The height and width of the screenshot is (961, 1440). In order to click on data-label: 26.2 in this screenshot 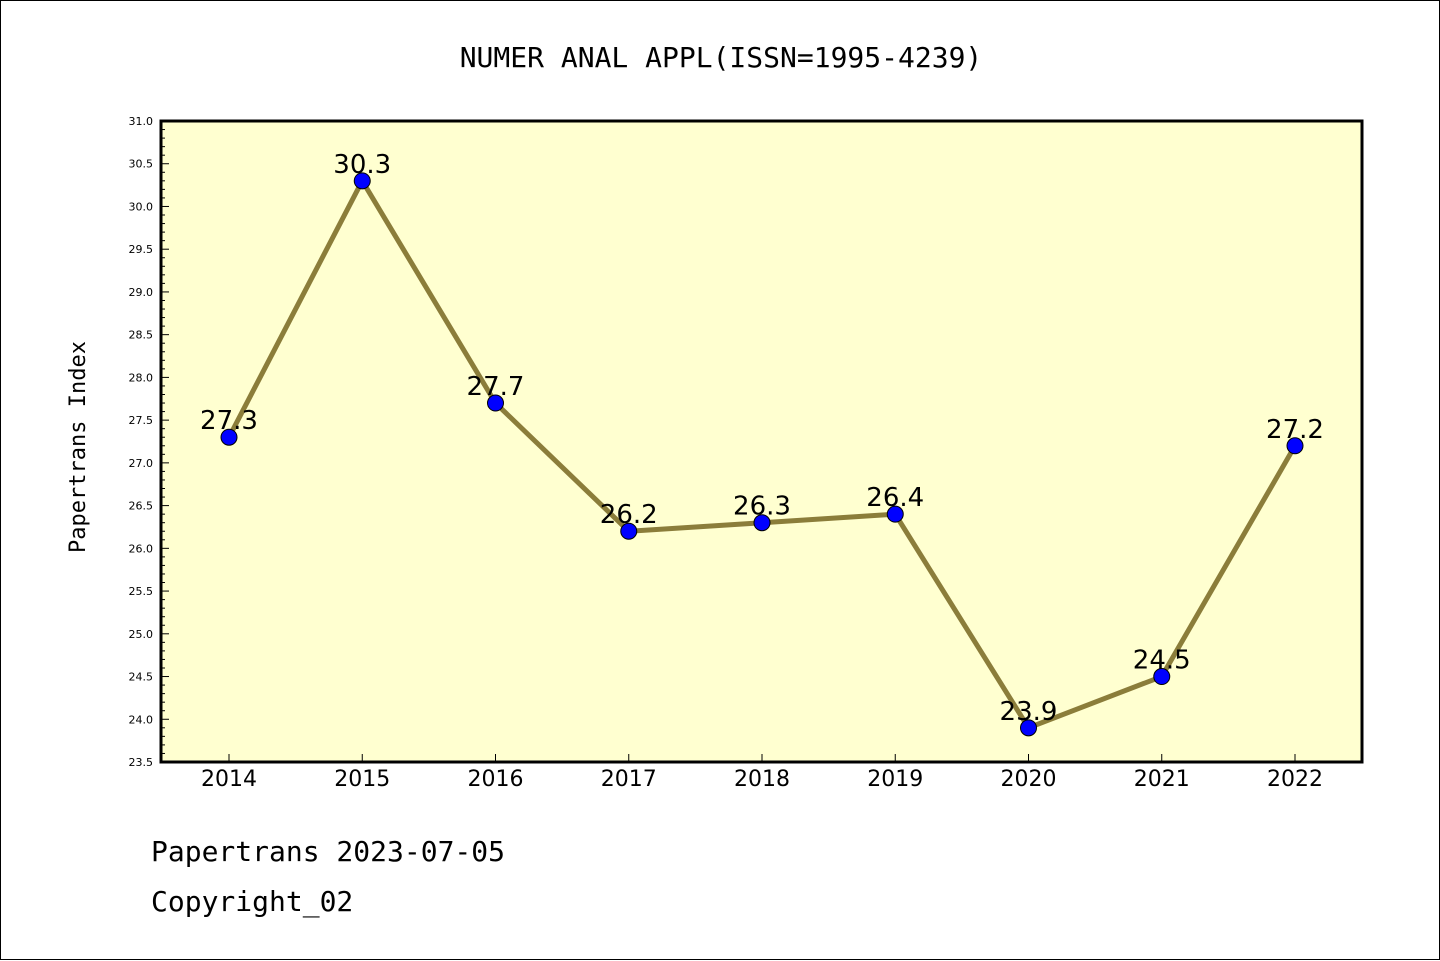, I will do `click(629, 515)`.